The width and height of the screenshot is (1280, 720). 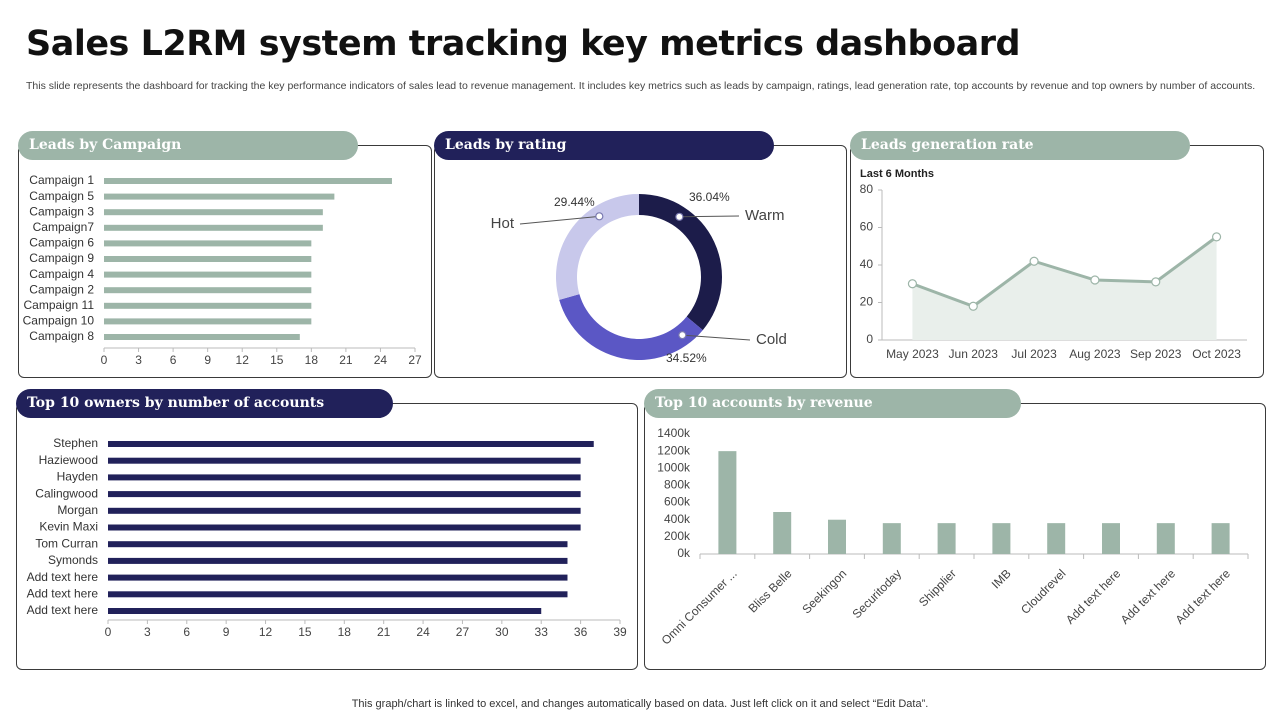 What do you see at coordinates (1020, 145) in the screenshot?
I see `generation-panel-title: Leads generation rate` at bounding box center [1020, 145].